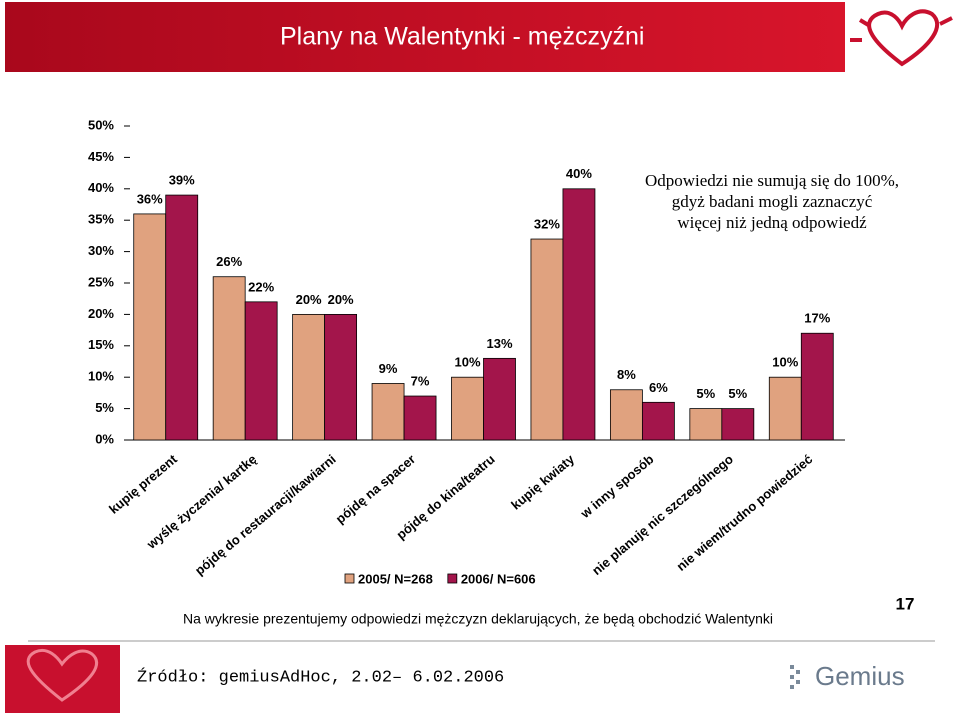  Describe the element at coordinates (101, 376) in the screenshot. I see `y-tick-label: 10%` at that location.